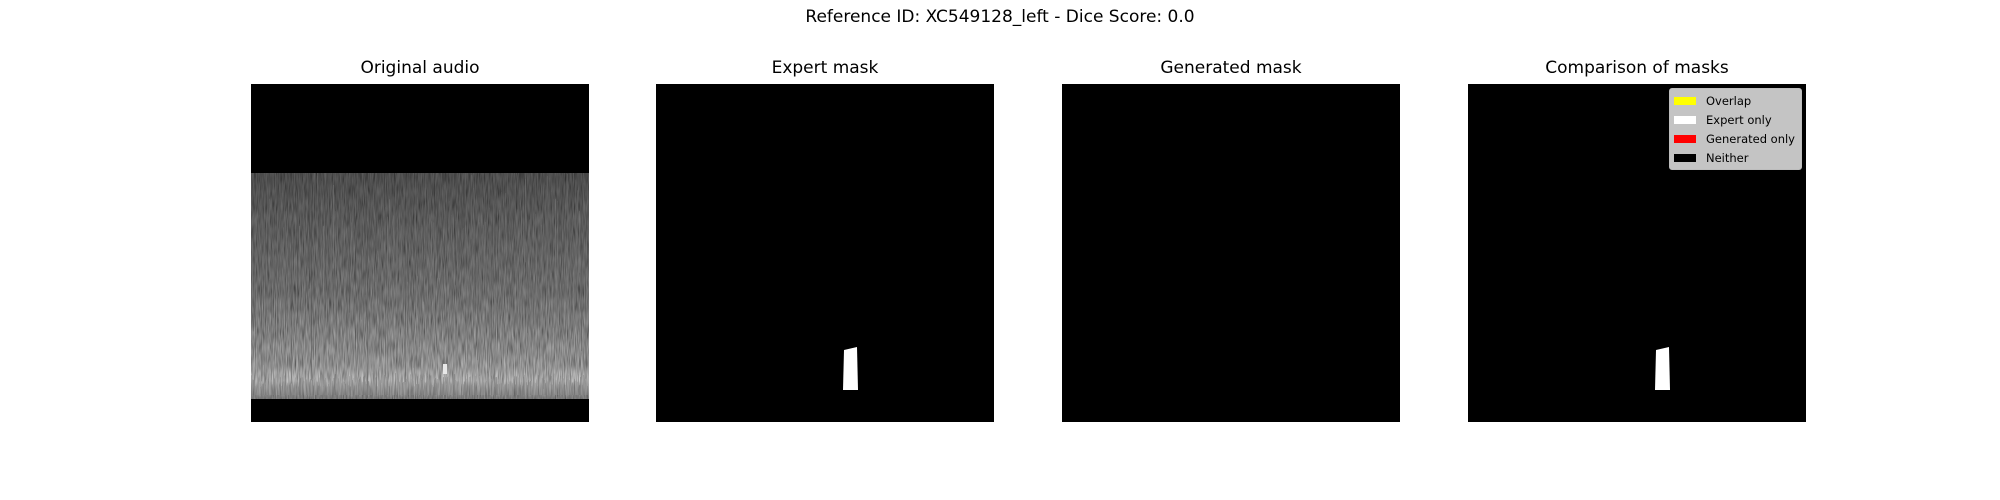  I want to click on expert-mask-region, so click(850, 368).